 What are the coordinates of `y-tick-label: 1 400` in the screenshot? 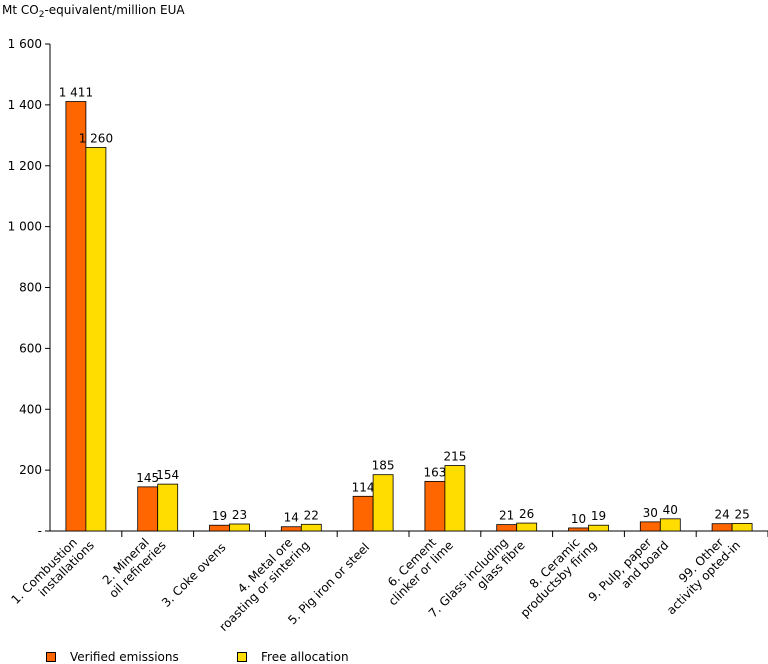 It's located at (25, 105).